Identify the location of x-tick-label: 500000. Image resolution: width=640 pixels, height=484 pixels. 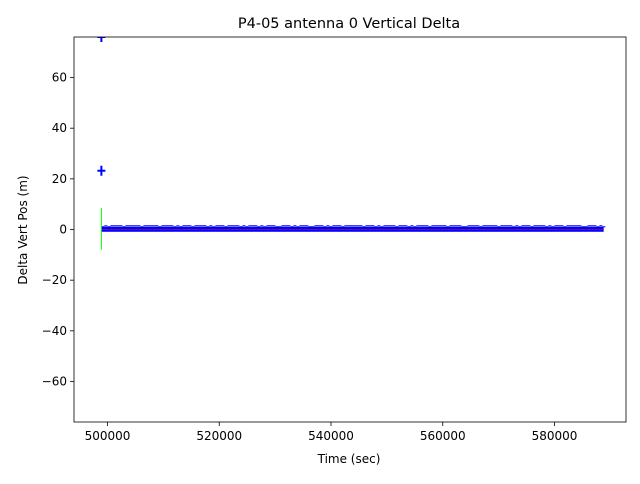
(108, 436).